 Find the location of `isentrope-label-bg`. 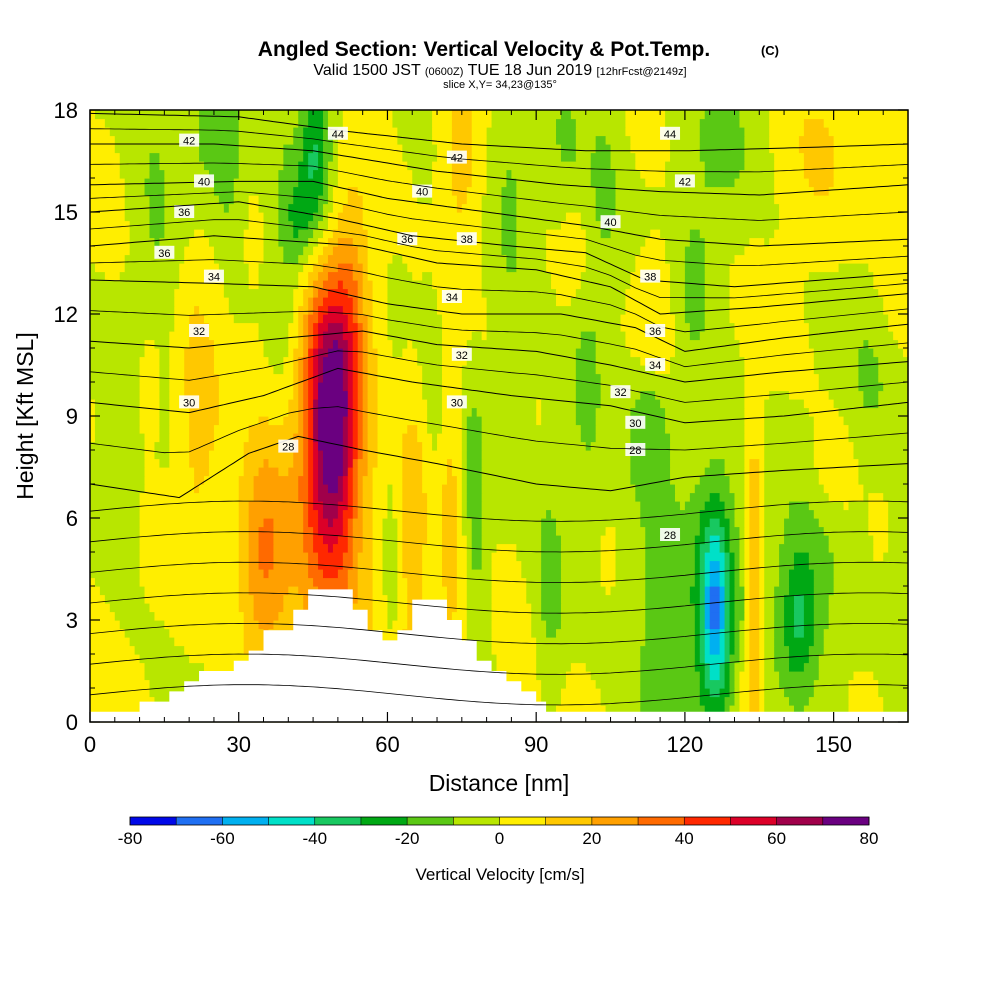

isentrope-label-bg is located at coordinates (199, 330).